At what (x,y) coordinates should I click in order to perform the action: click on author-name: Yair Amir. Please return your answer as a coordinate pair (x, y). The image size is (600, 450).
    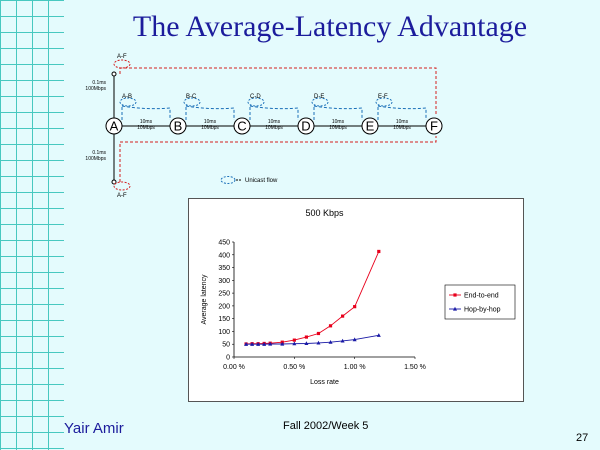
    Looking at the image, I should click on (94, 428).